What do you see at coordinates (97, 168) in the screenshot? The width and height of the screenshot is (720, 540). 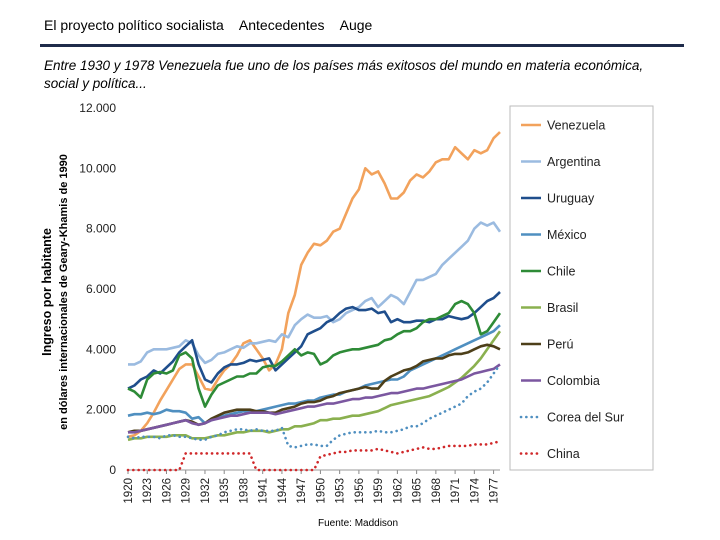 I see `y-tick-label: 10.000` at bounding box center [97, 168].